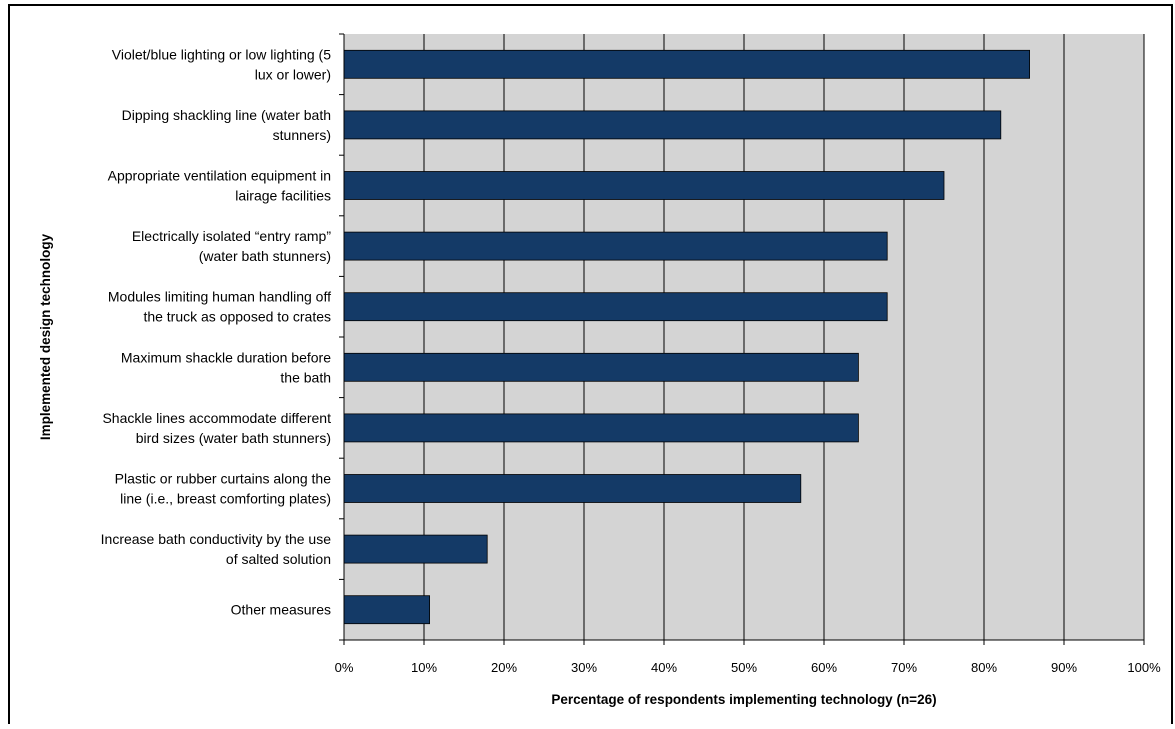  Describe the element at coordinates (45, 336) in the screenshot. I see `y-axis-title: Implemented design technology` at that location.